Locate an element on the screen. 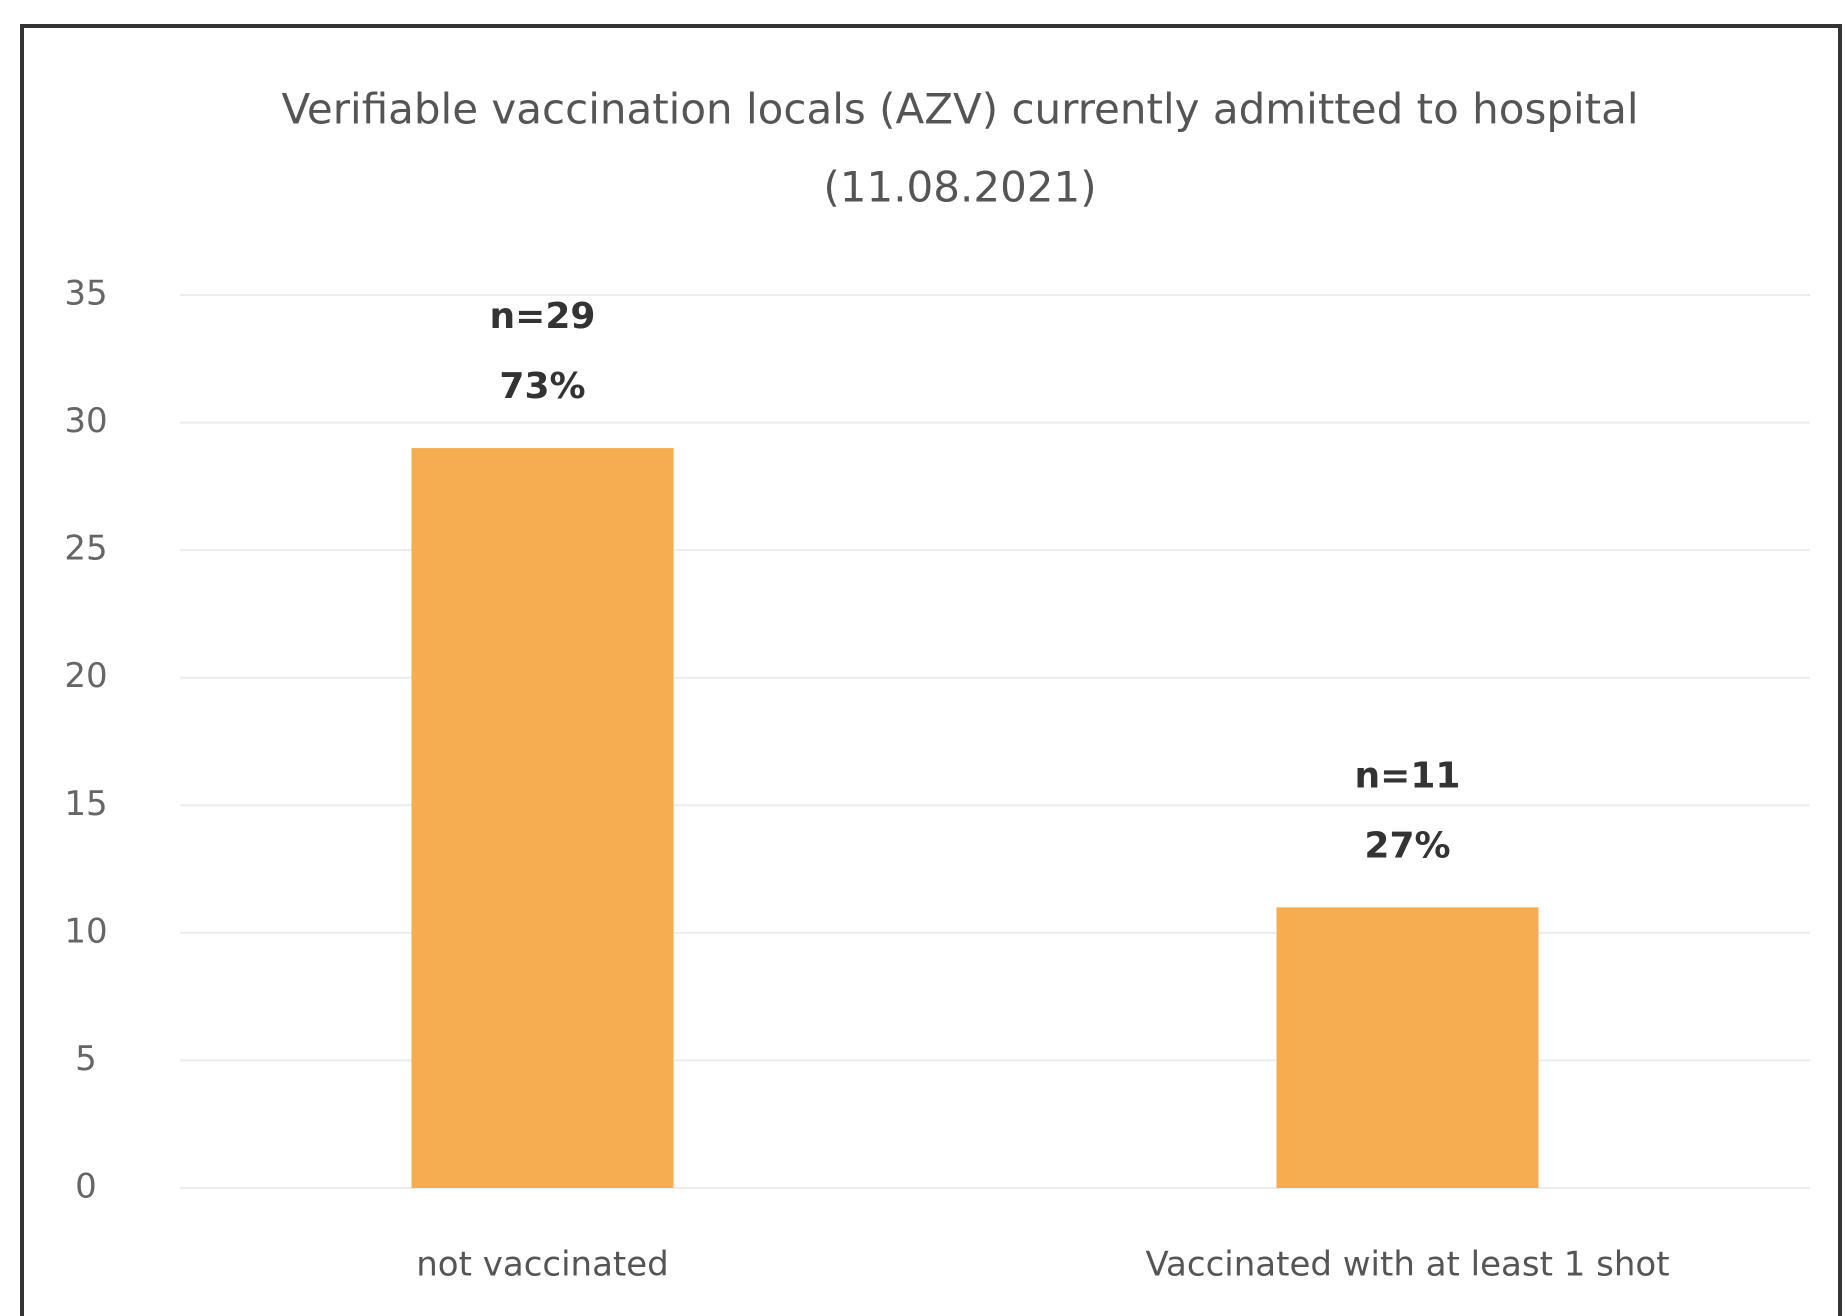 The image size is (1846, 1316). data-label: n=11 is located at coordinates (1408, 775).